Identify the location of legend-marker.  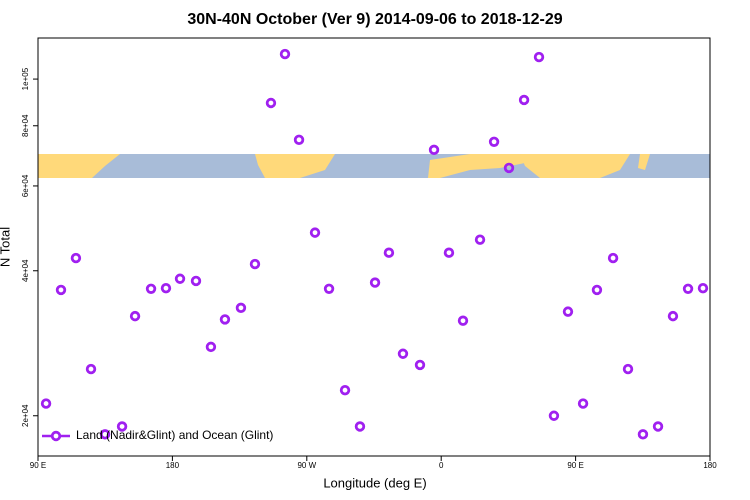
(56, 436).